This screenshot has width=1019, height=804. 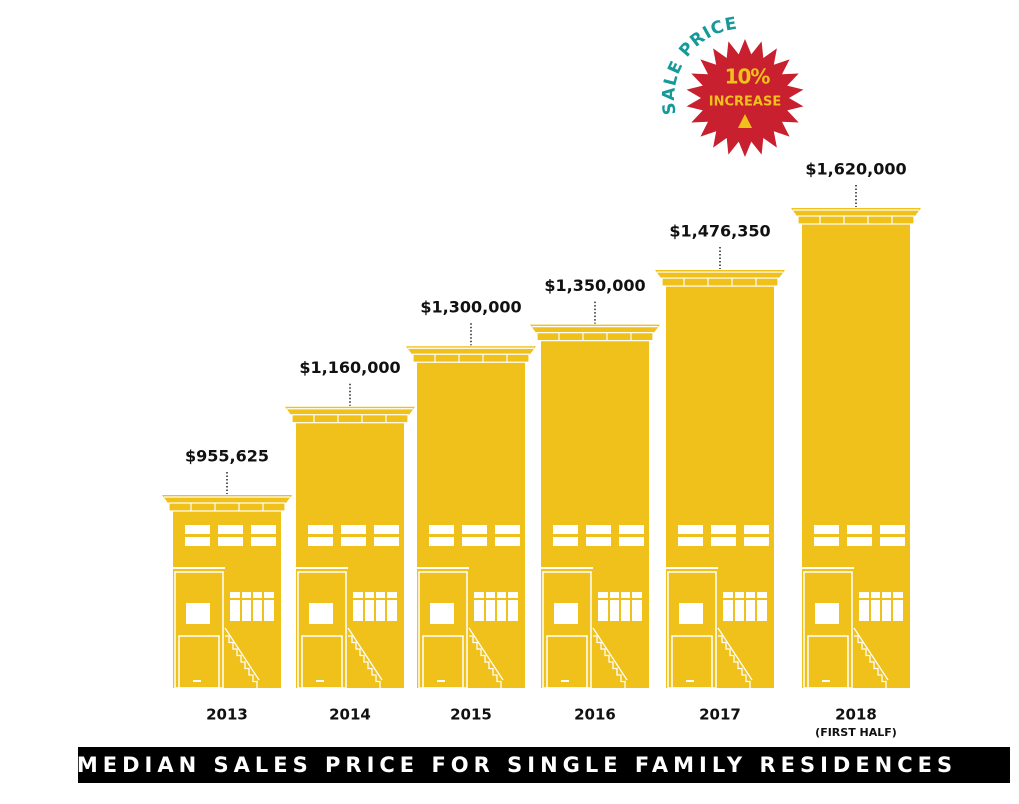 What do you see at coordinates (719, 231) in the screenshot?
I see `value-label: $1,476,350` at bounding box center [719, 231].